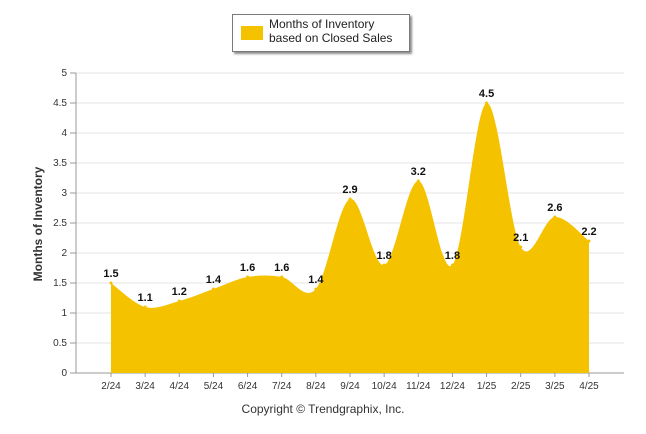  Describe the element at coordinates (64, 253) in the screenshot. I see `y-tick-label: 2` at that location.